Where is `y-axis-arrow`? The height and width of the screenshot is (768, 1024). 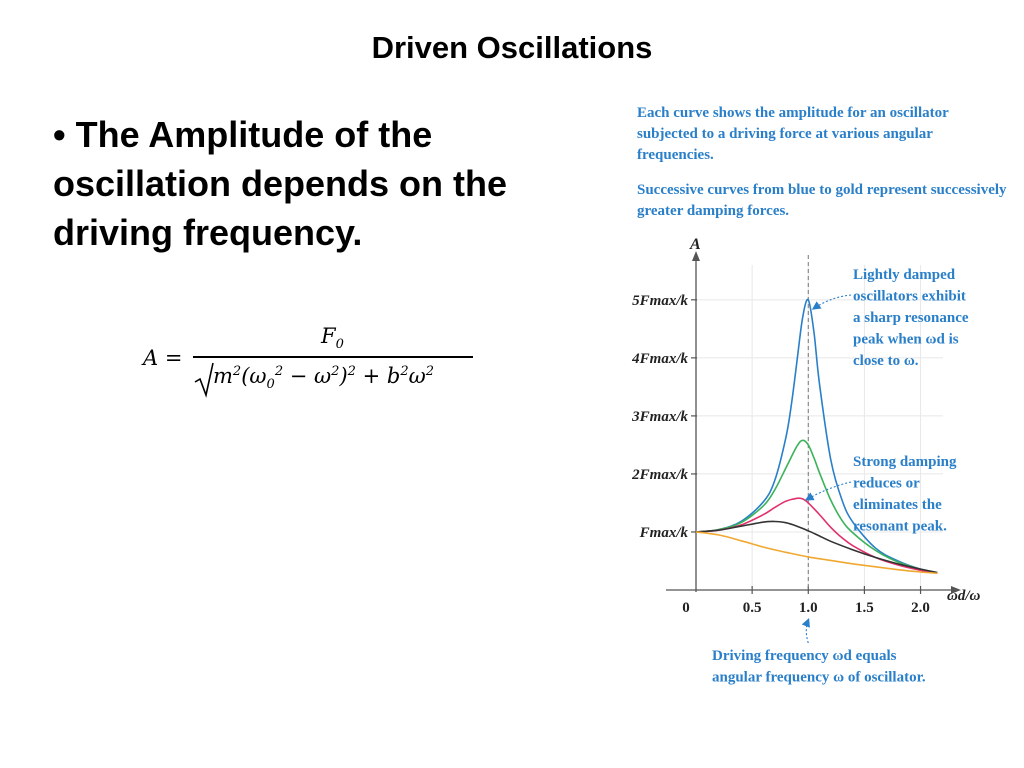 y-axis-arrow is located at coordinates (696, 256).